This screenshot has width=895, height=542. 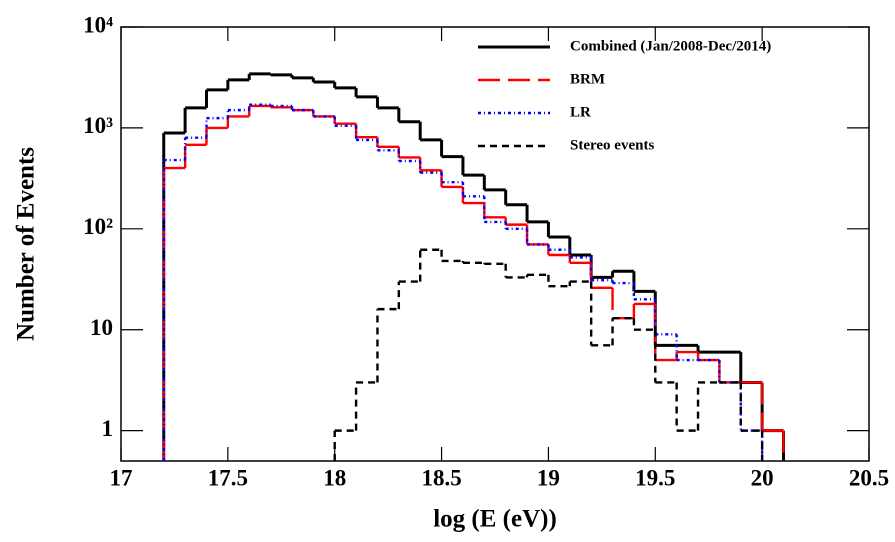 I want to click on x-tick-label: 19.5, so click(x=655, y=477).